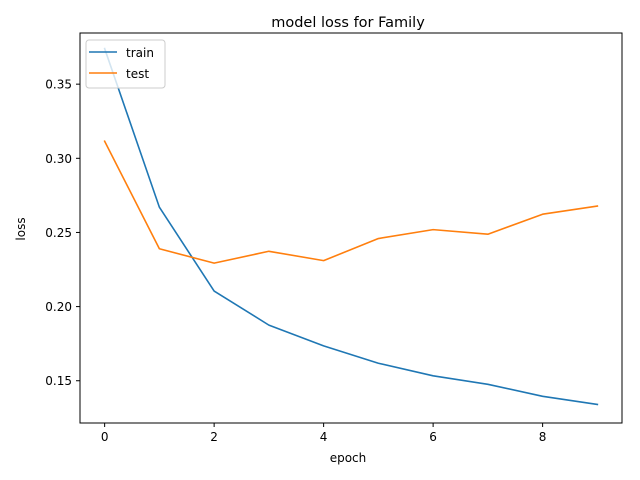 Image resolution: width=640 pixels, height=480 pixels. What do you see at coordinates (21, 228) in the screenshot?
I see `y-axis-label: loss` at bounding box center [21, 228].